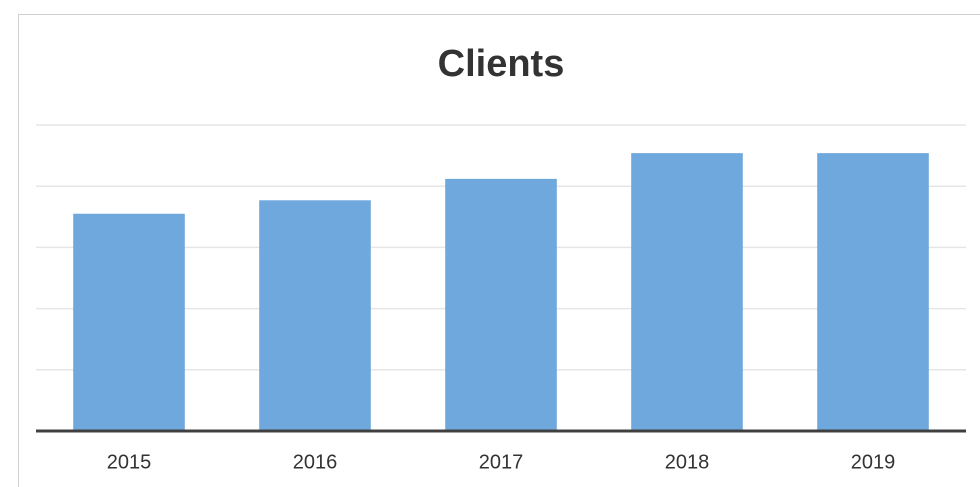 The width and height of the screenshot is (980, 487). What do you see at coordinates (501, 462) in the screenshot?
I see `x-tick-label: 2017` at bounding box center [501, 462].